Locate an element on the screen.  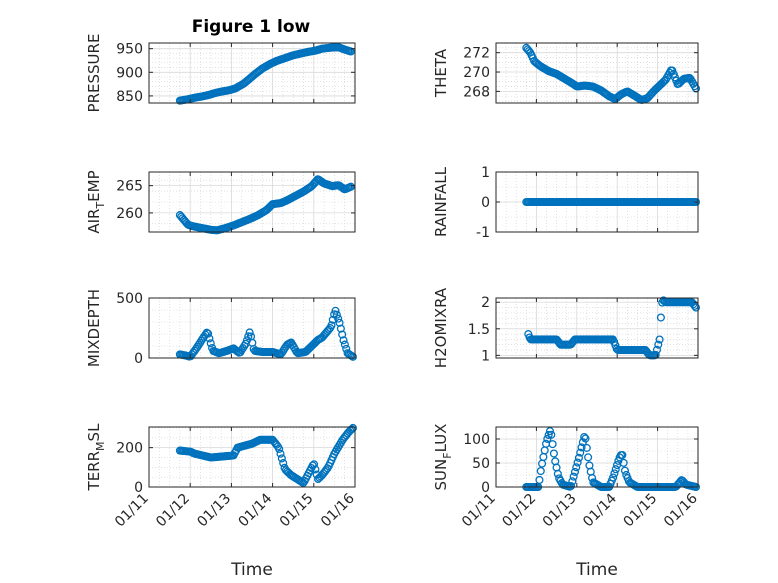
y-tick-label: 268 is located at coordinates (476, 92).